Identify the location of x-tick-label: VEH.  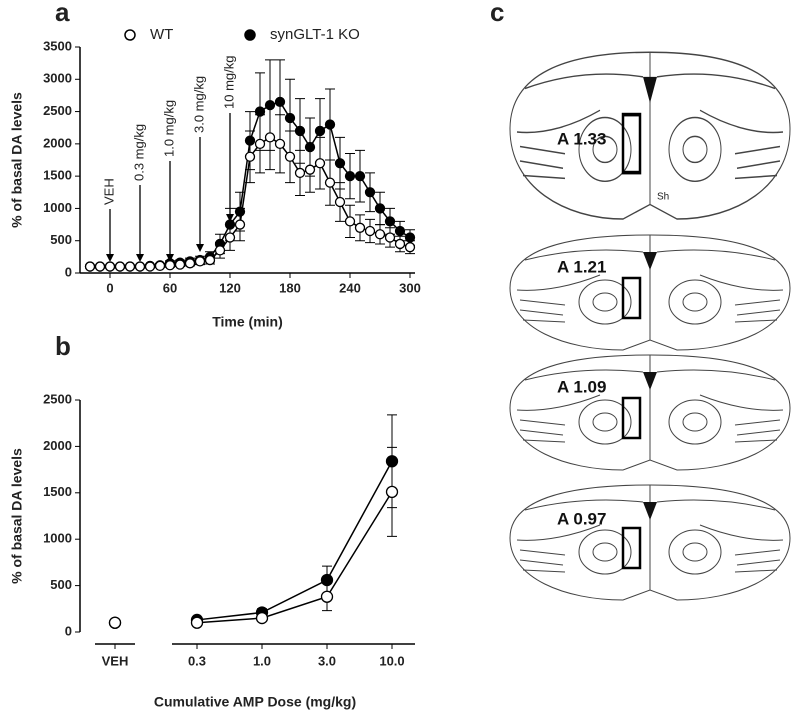
(115, 660).